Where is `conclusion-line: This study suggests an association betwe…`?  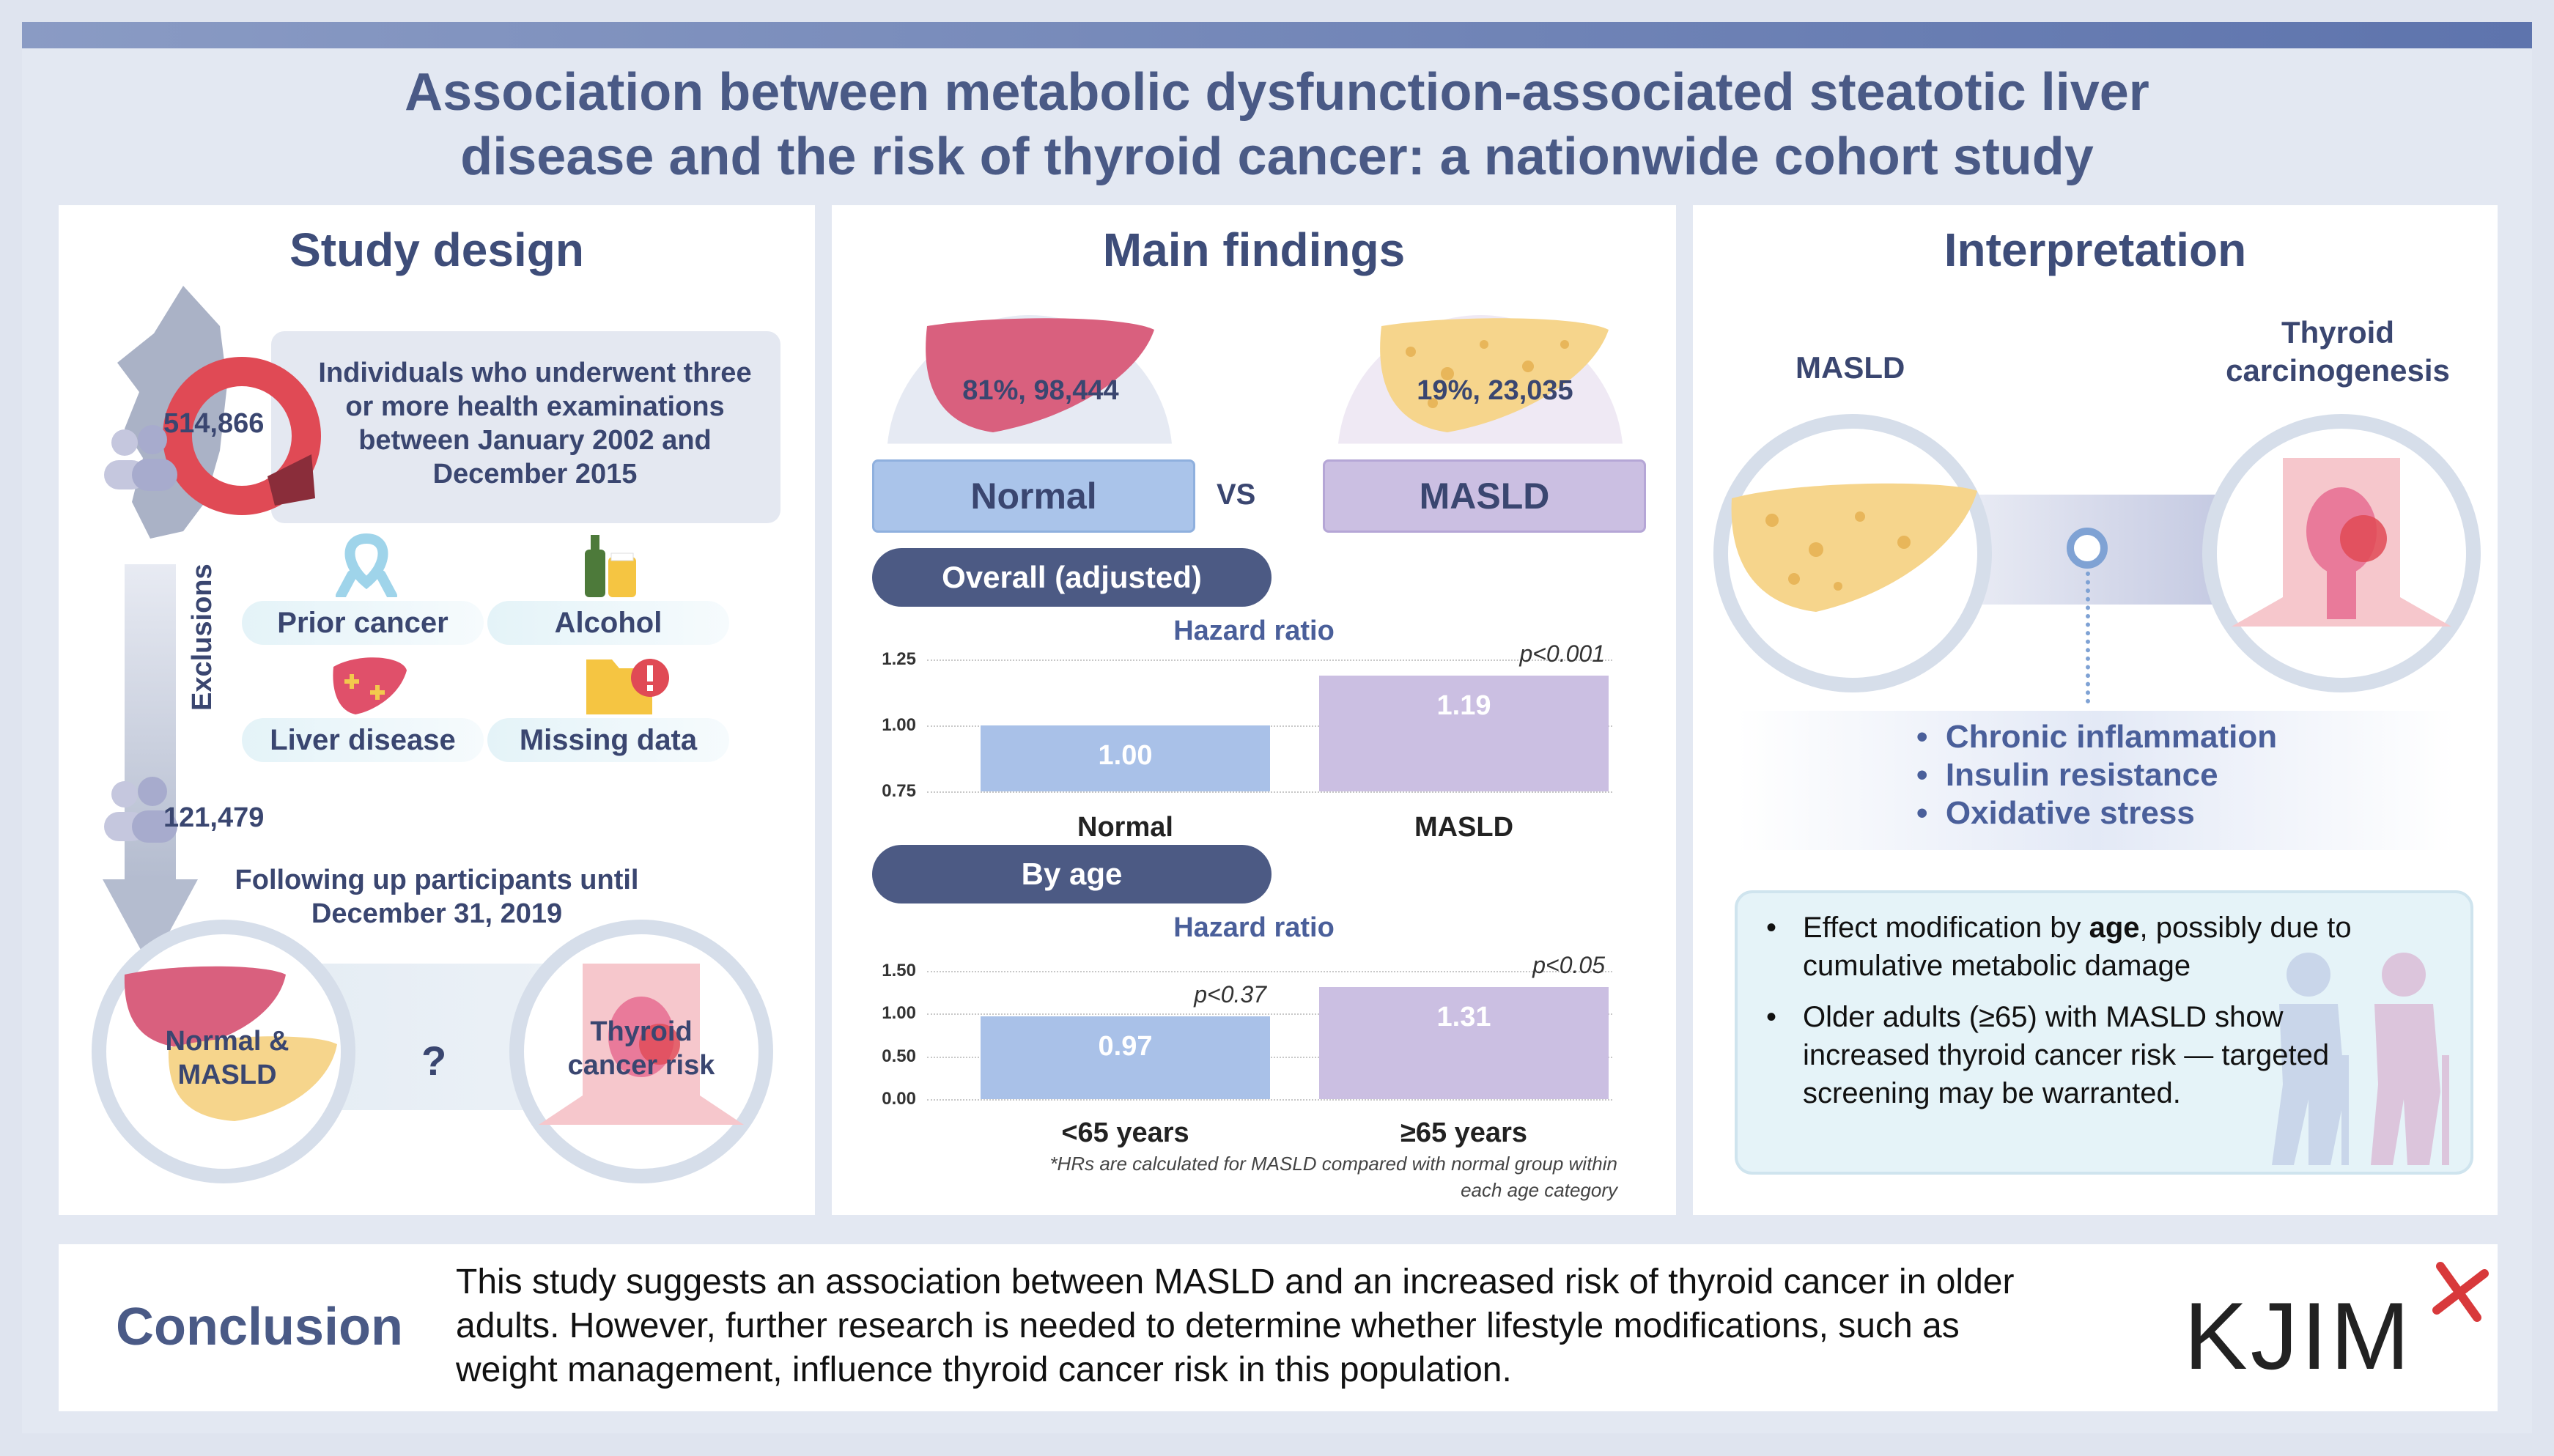 conclusion-line: This study suggests an association betwe… is located at coordinates (1235, 1282).